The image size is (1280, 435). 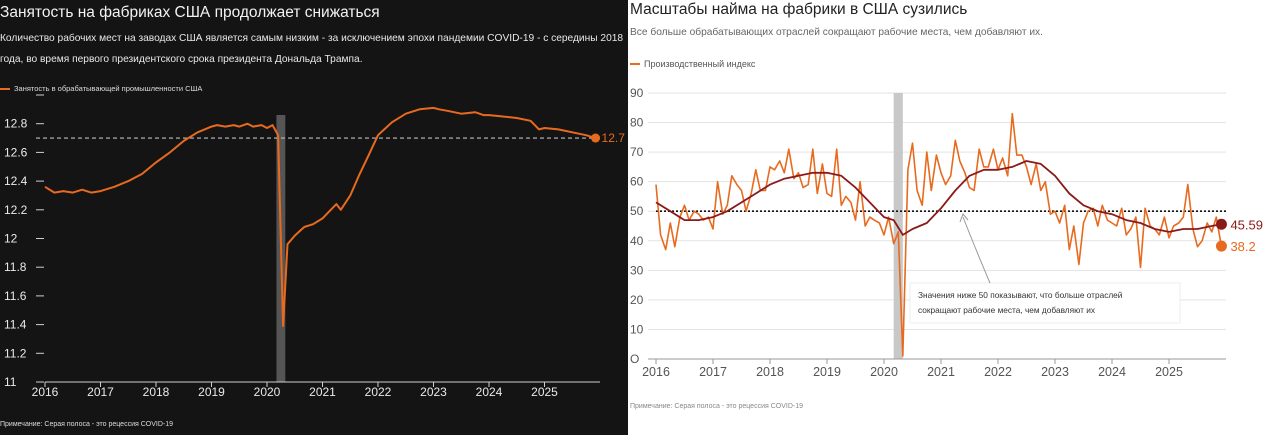 What do you see at coordinates (637, 152) in the screenshot?
I see `y-tick-label: 70` at bounding box center [637, 152].